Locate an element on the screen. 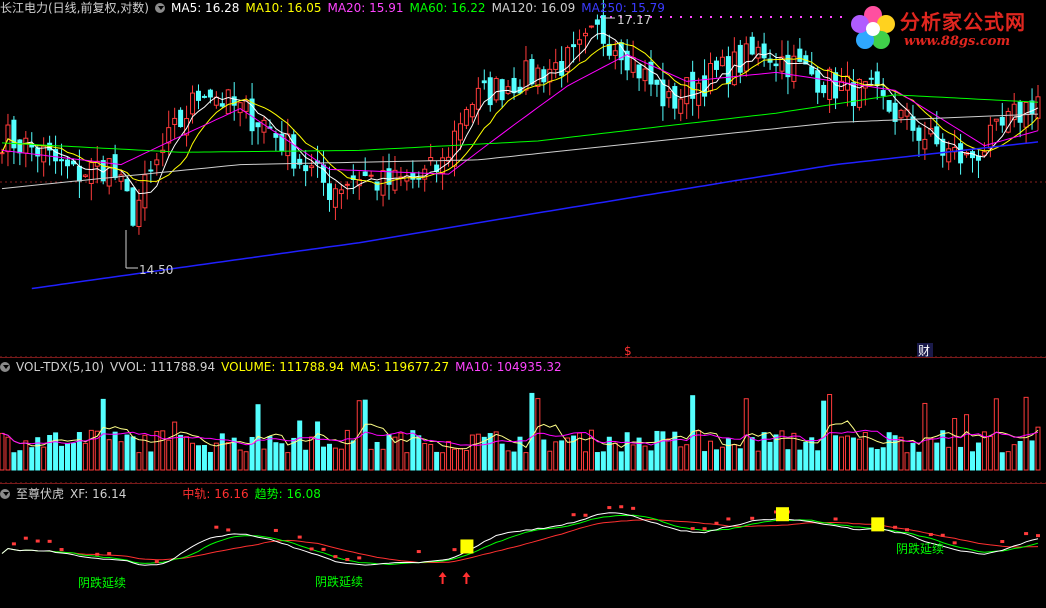  volume-ma5-line is located at coordinates (520, 435).